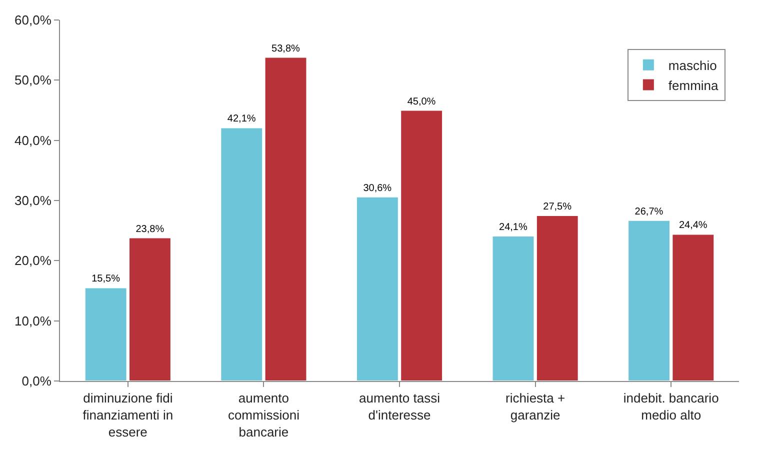  What do you see at coordinates (264, 415) in the screenshot?
I see `x-tick-label: aumento commissioni bancarie` at bounding box center [264, 415].